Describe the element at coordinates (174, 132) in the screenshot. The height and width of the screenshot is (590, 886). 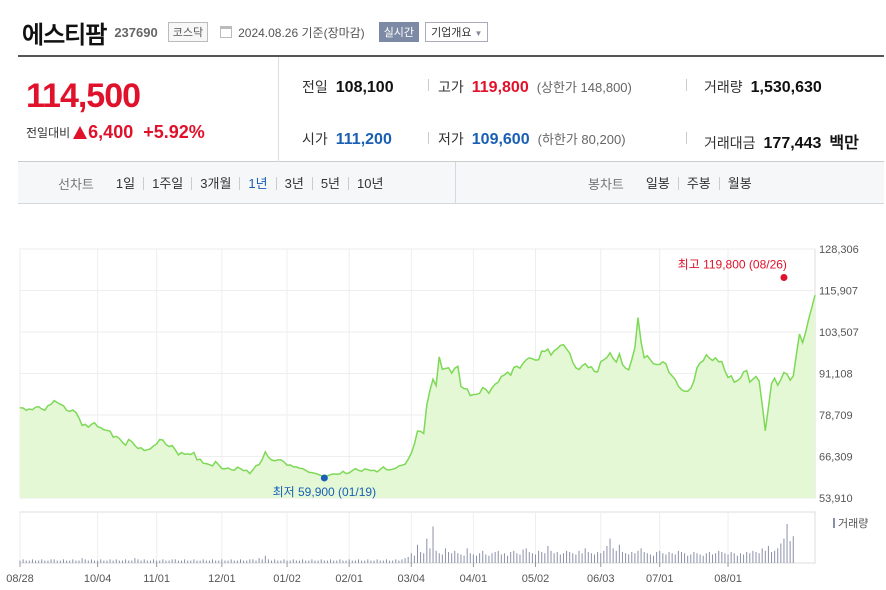
I see `change-percent: +5.92%` at that location.